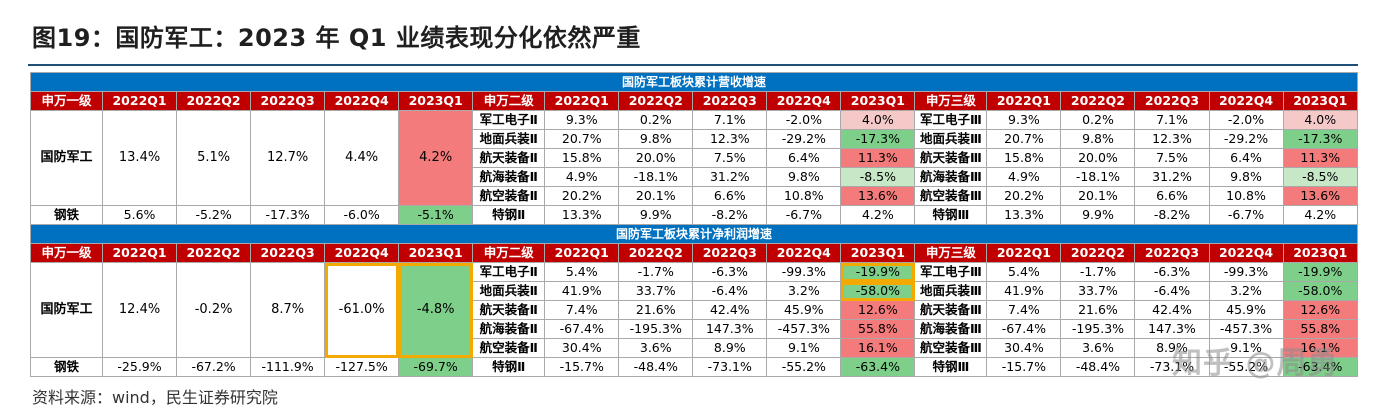 The height and width of the screenshot is (419, 1386). I want to click on l2-value-cell: 147.3%, so click(730, 329).